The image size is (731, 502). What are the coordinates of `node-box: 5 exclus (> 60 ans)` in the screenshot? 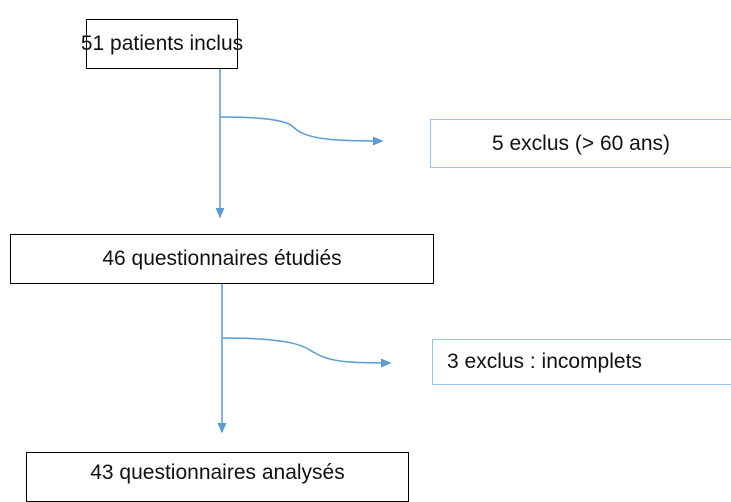 It's located at (580, 143).